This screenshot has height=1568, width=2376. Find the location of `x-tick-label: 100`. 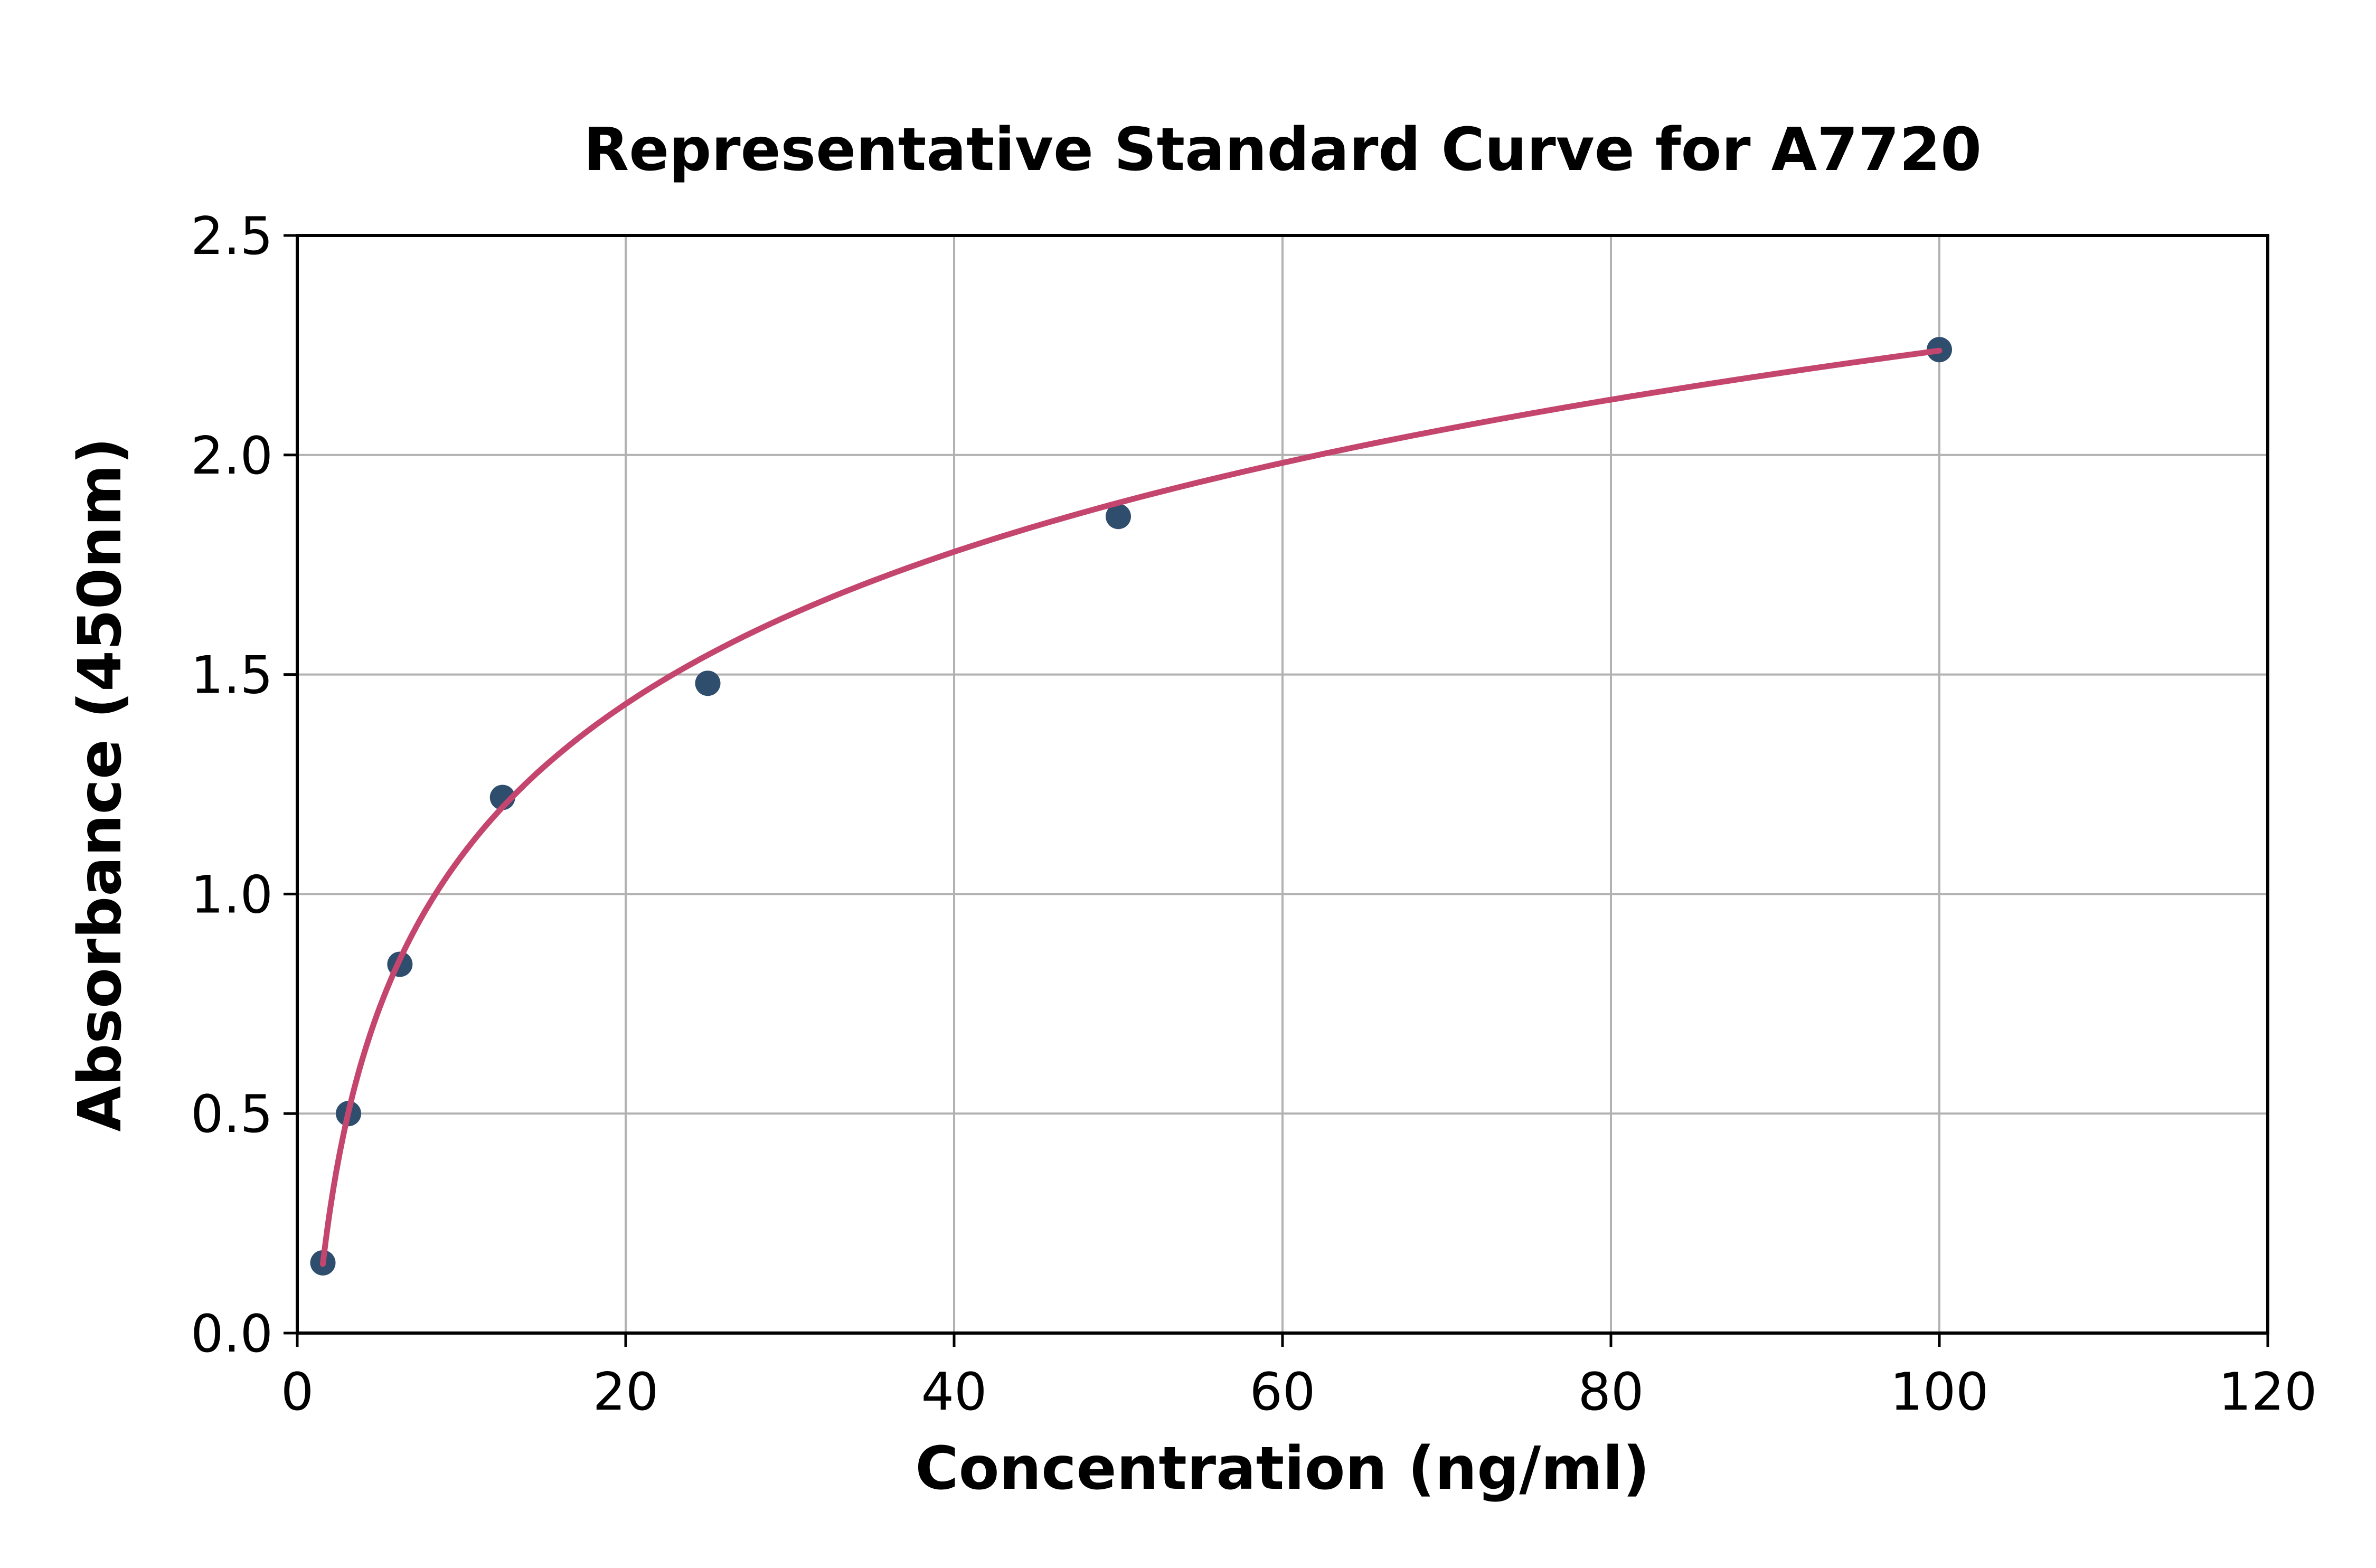

x-tick-label: 100 is located at coordinates (1939, 1392).